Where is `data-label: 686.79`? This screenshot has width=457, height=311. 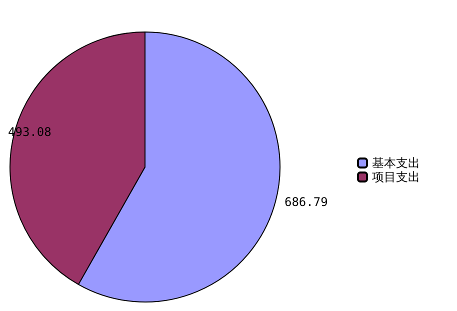
data-label: 686.79 is located at coordinates (306, 201).